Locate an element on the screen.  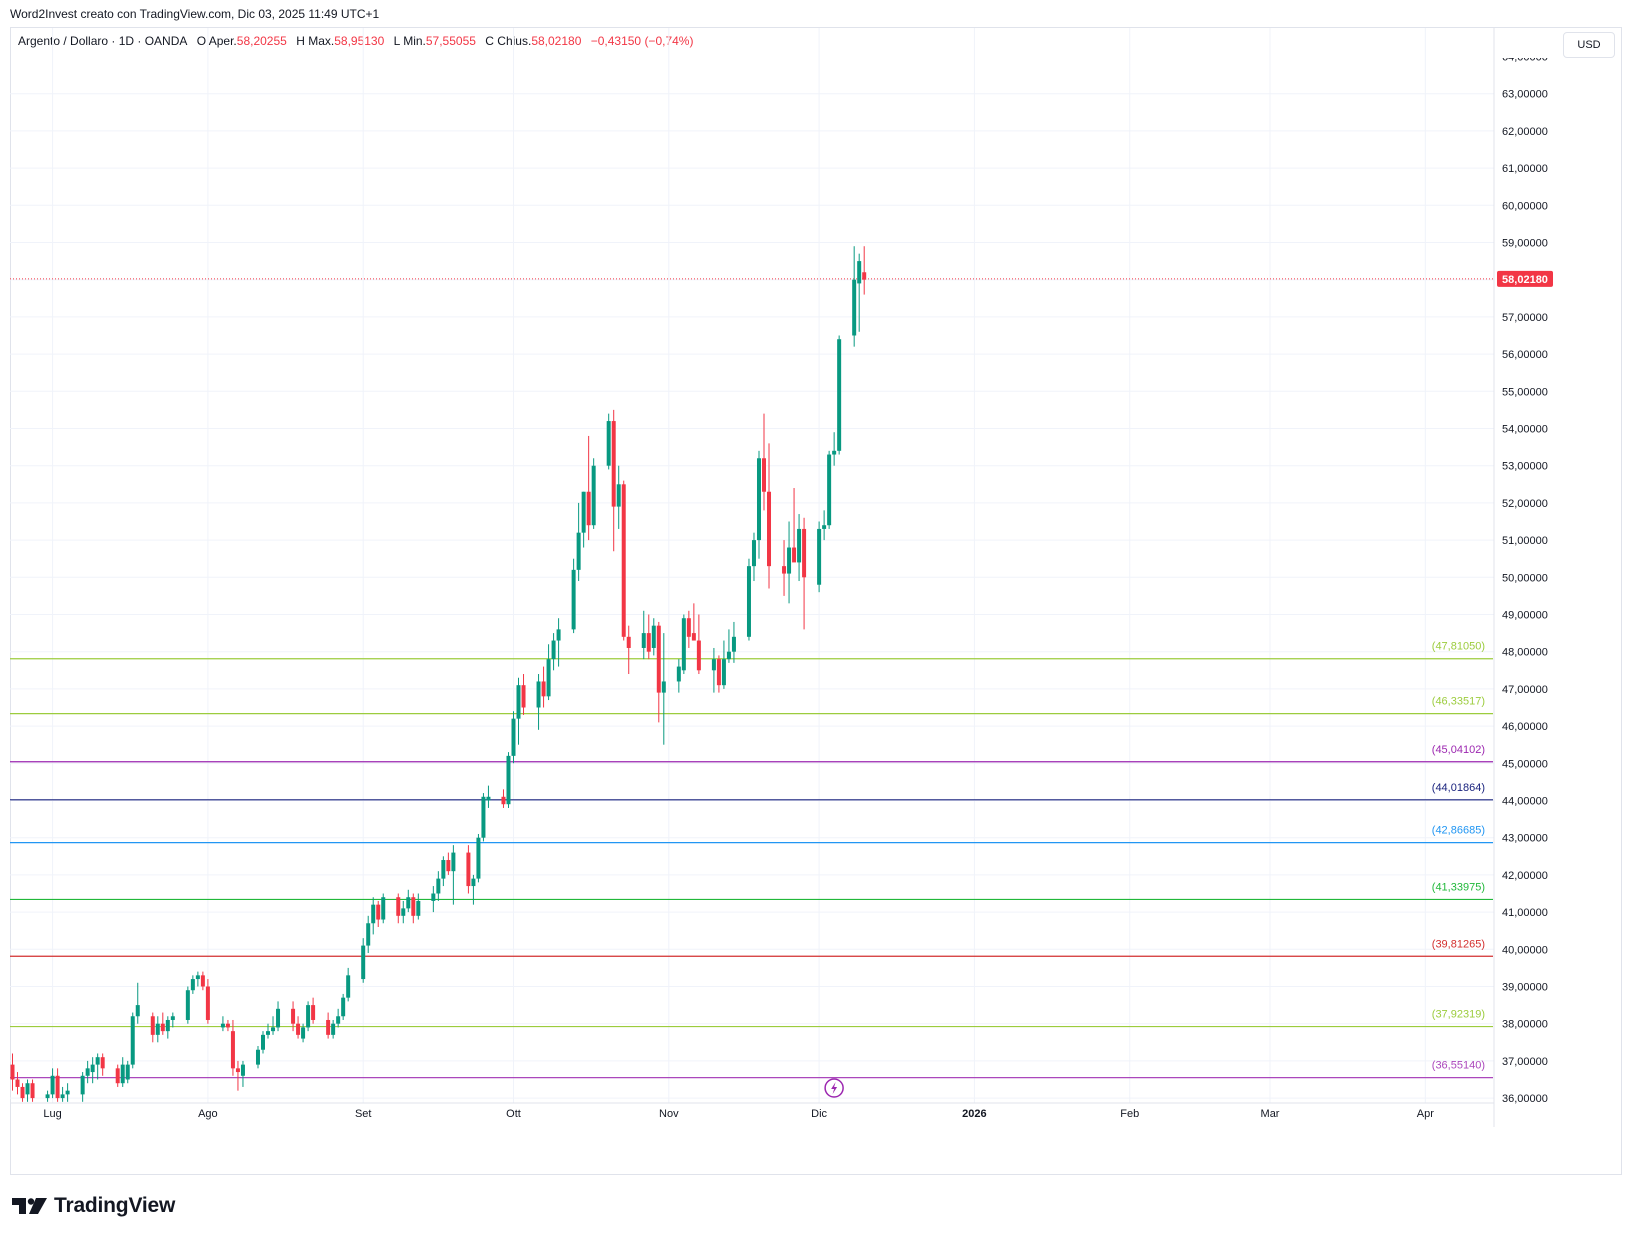
close-name: Chius. is located at coordinates (514, 41).